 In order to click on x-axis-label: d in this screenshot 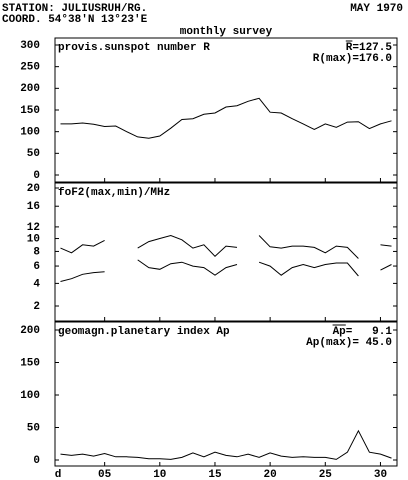, I will do `click(58, 474)`.